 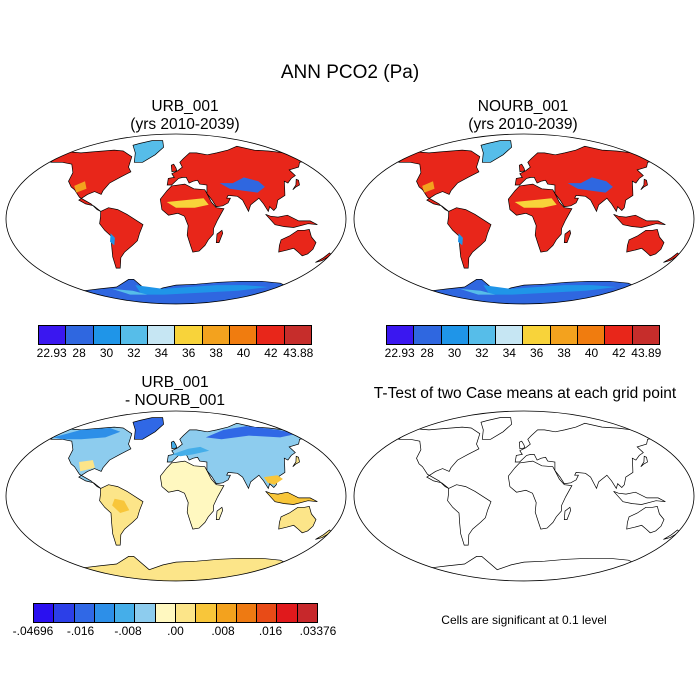 What do you see at coordinates (175, 631) in the screenshot?
I see `colorbar-tick-label: .00` at bounding box center [175, 631].